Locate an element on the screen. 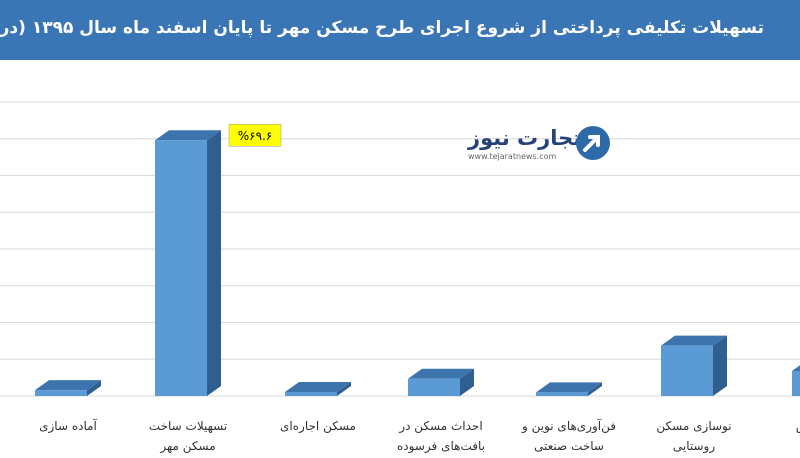 This screenshot has height=458, width=800. tick-label: روستایی is located at coordinates (694, 446).